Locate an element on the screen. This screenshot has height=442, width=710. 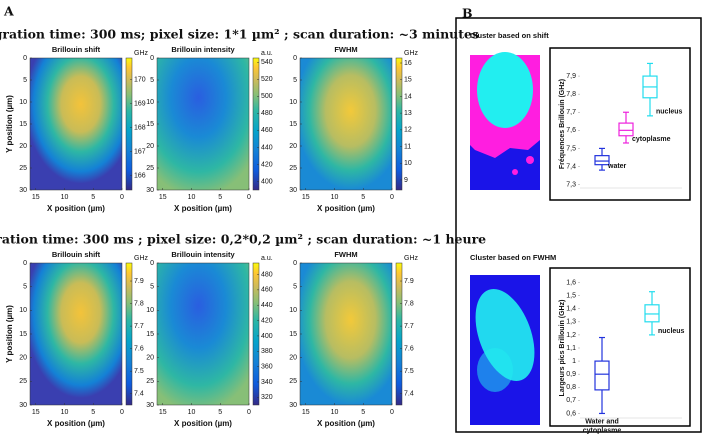
colorbar-tick-label: 7.8 is located at coordinates (139, 303).